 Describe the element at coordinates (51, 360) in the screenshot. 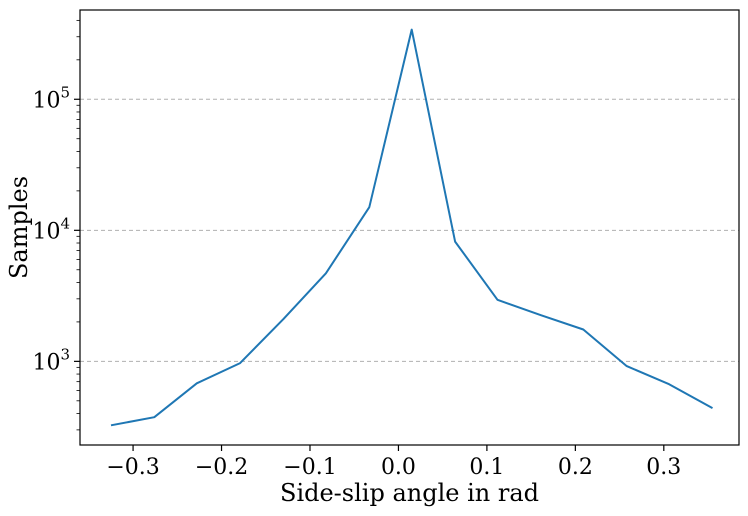

I see `y-tick-label: 10³` at that location.